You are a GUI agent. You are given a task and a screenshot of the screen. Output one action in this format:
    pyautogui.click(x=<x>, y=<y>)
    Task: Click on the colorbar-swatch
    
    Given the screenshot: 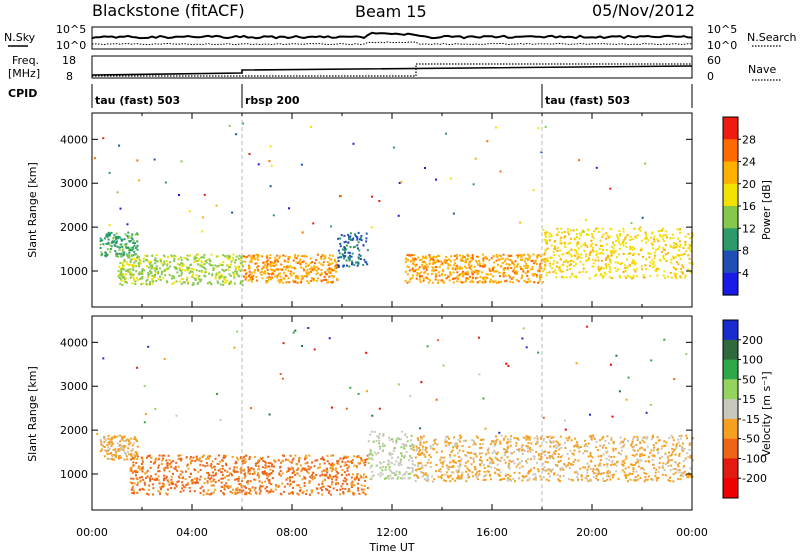 What is the action you would take?
    pyautogui.click(x=730, y=128)
    